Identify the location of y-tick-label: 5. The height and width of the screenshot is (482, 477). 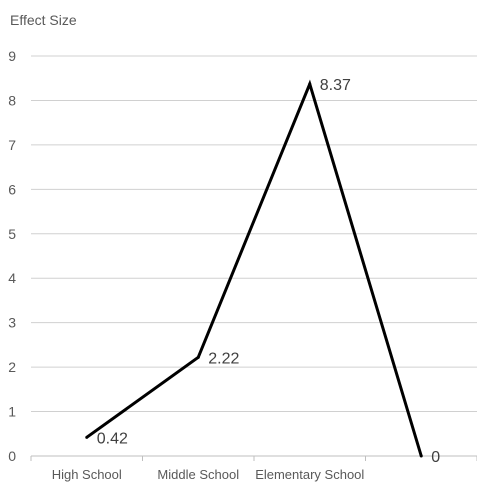
(12, 234).